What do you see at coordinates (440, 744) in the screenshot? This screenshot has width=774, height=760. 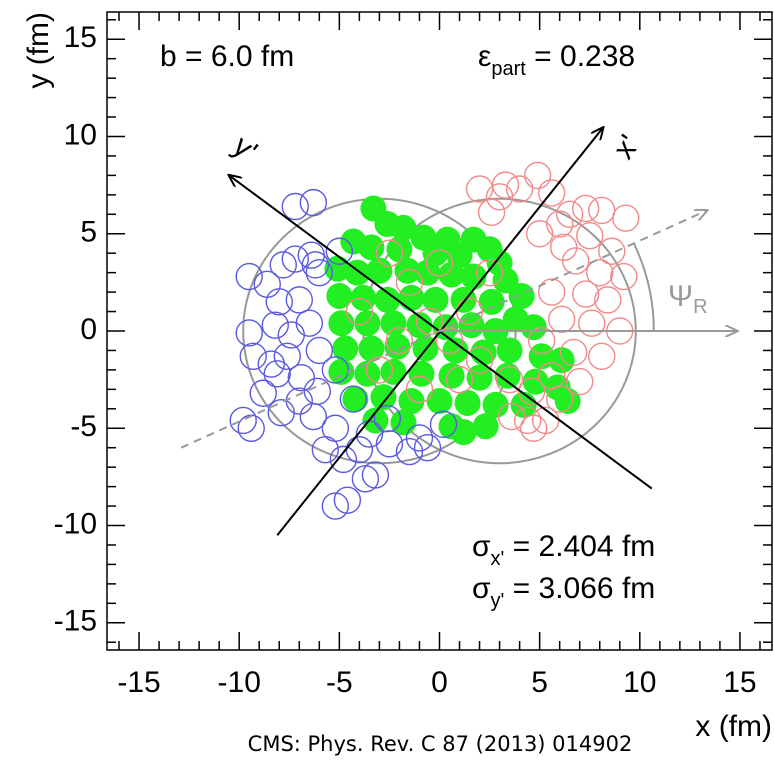 I see `citation: CMS: Phys. Rev. C 87 (2013) 014902` at bounding box center [440, 744].